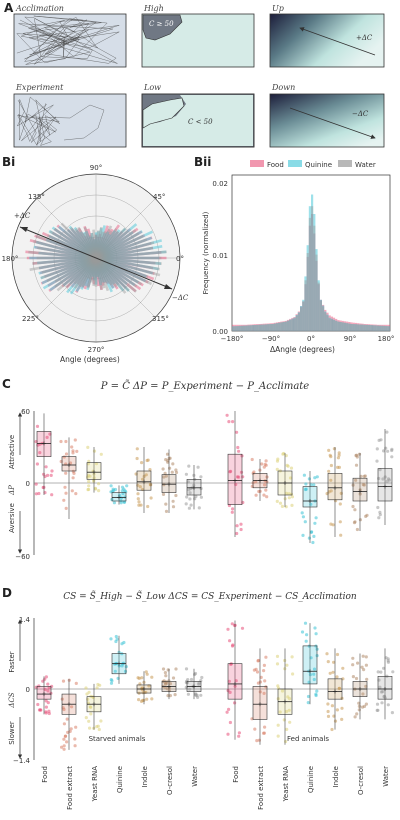  What do you see at coordinates (384, 477) in the screenshot?
I see `box-water` at bounding box center [384, 477].